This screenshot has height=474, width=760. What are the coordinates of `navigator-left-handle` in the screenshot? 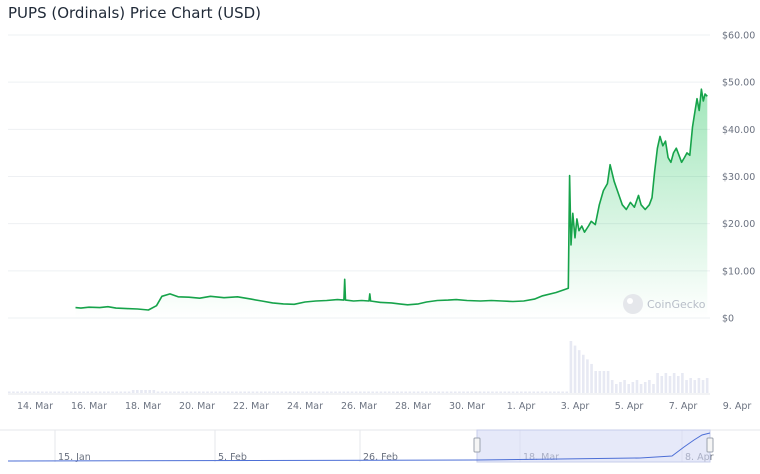 It's located at (477, 445).